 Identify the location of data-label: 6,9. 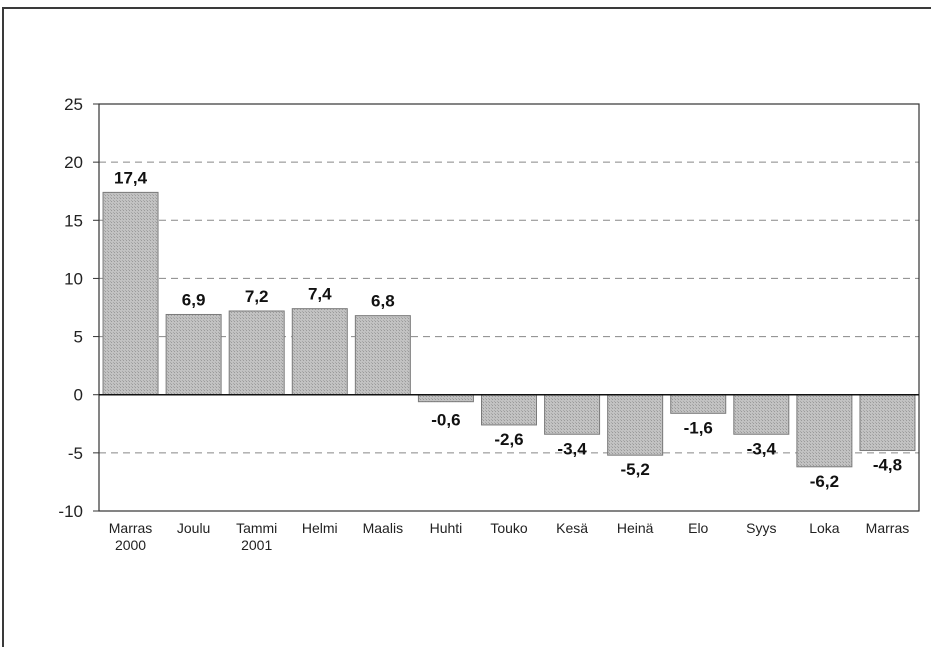
(194, 299).